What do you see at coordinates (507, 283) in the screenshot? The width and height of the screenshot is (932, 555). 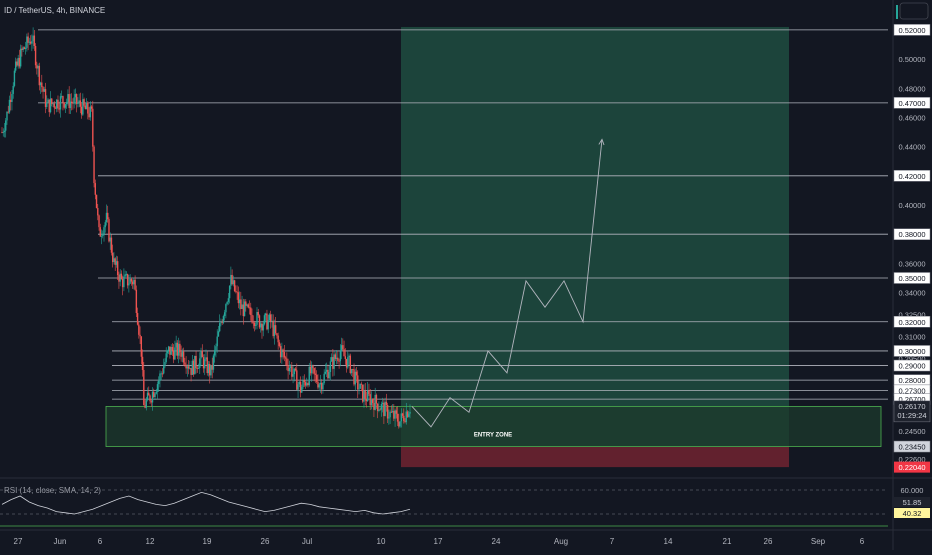 I see `projection-path` at bounding box center [507, 283].